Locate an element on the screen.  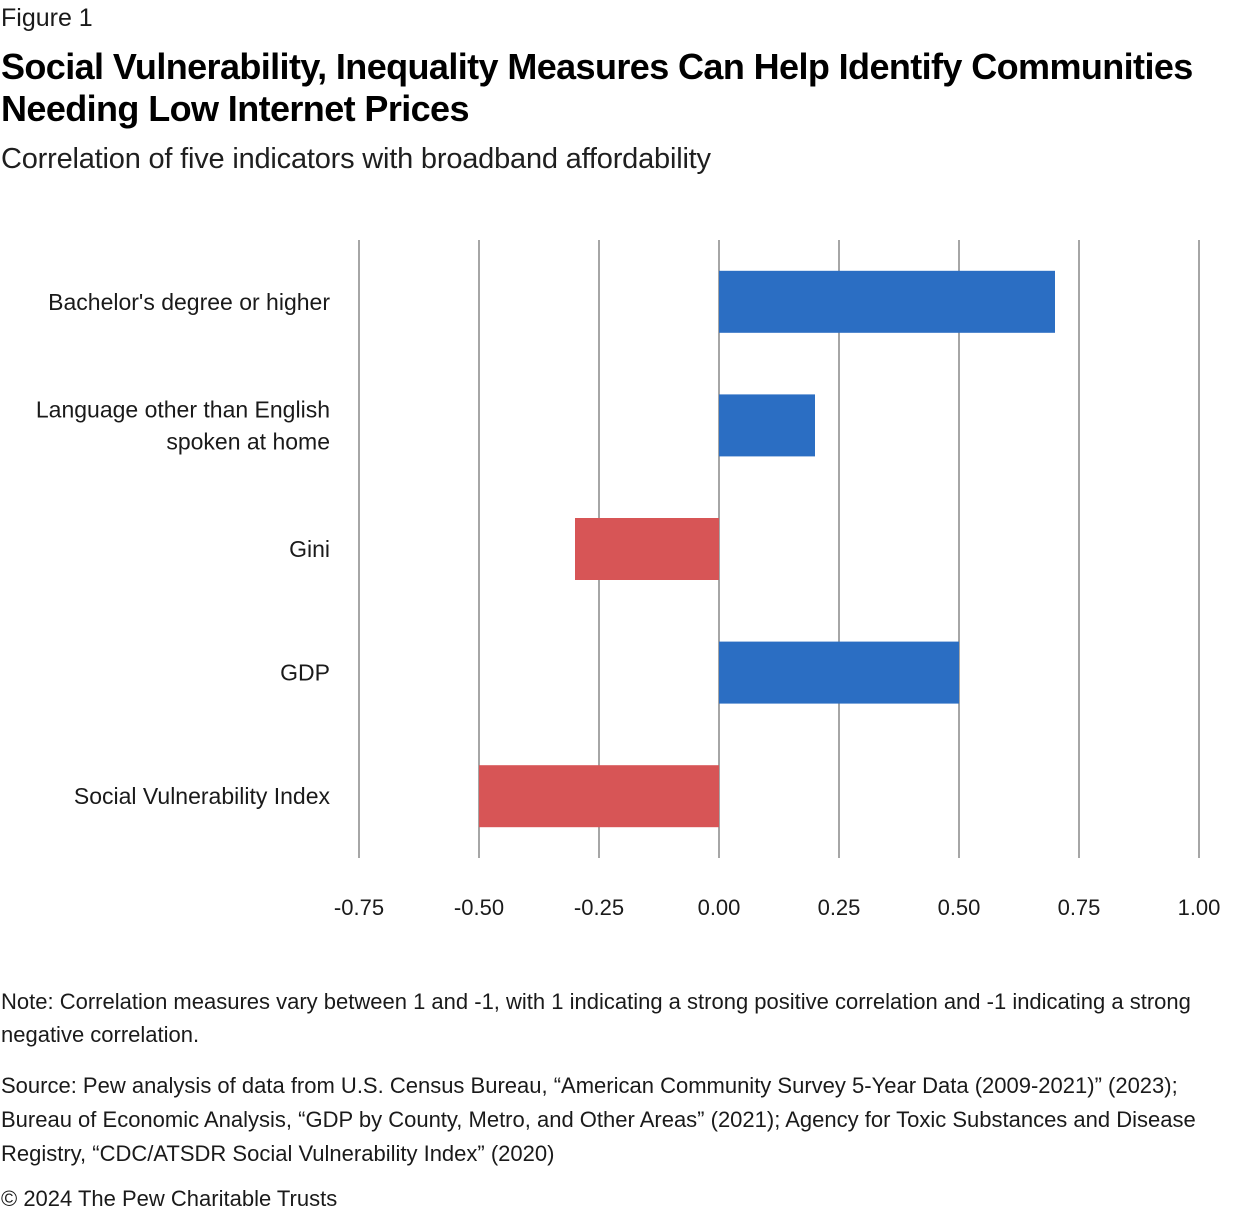
category-label: Bachelor's degree or higher is located at coordinates (189, 302).